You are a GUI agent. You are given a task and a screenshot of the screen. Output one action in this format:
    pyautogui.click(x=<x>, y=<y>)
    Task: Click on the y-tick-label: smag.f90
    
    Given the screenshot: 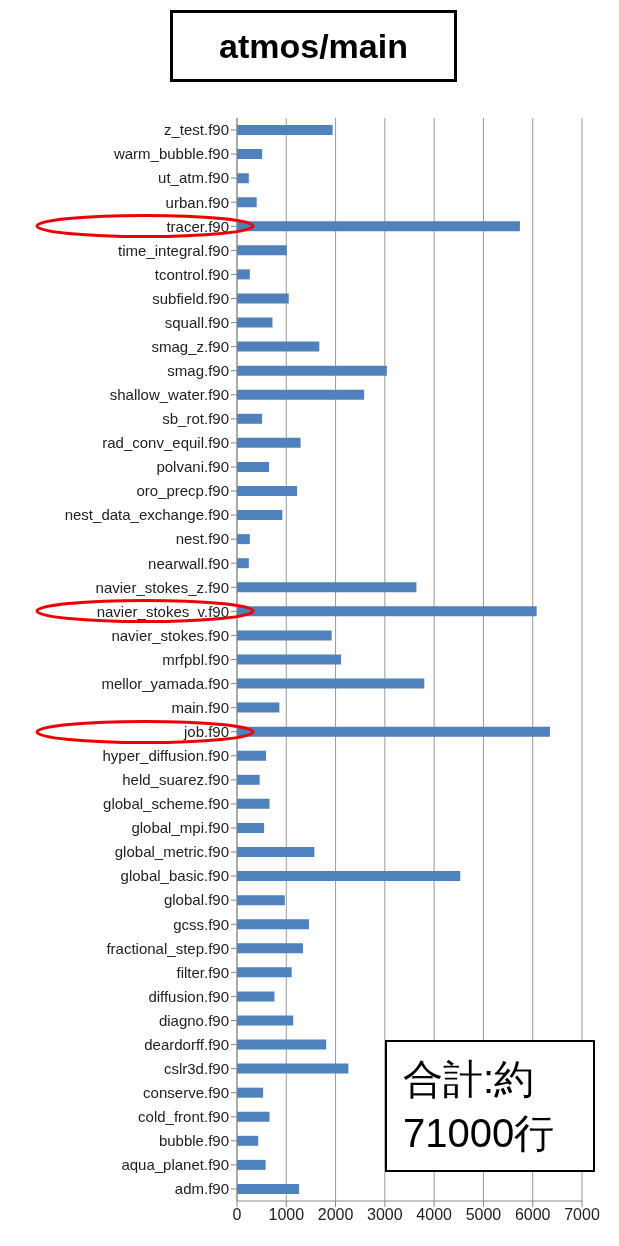 What is the action you would take?
    pyautogui.click(x=198, y=371)
    